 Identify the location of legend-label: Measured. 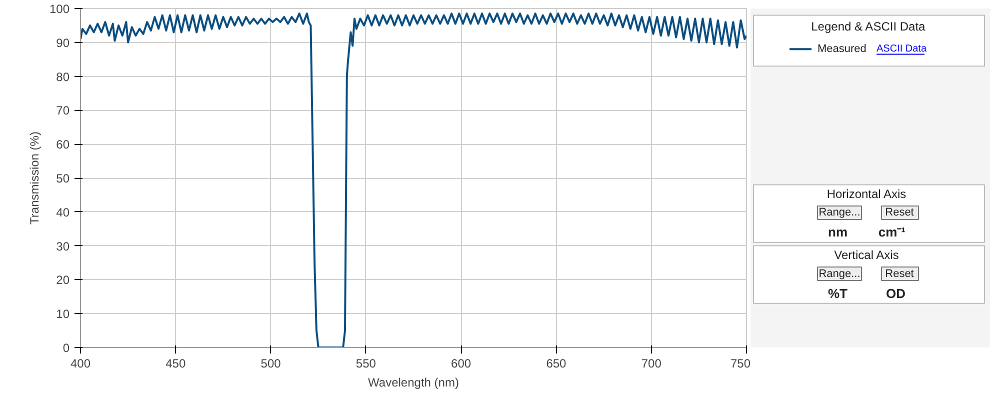
(842, 49).